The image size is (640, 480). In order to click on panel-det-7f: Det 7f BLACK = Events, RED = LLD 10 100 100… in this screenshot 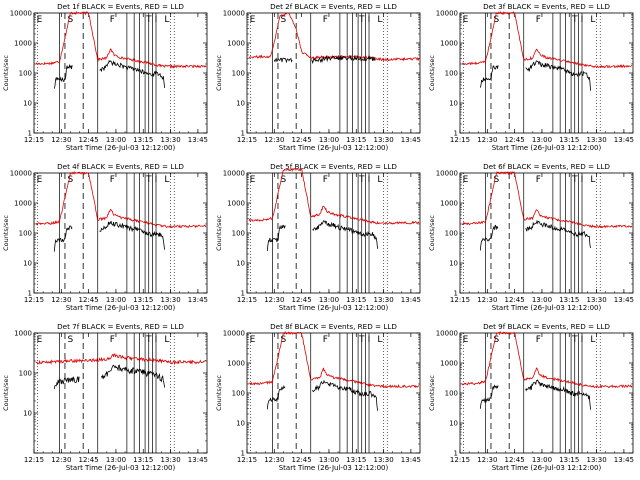, I will do `click(106, 400)`.